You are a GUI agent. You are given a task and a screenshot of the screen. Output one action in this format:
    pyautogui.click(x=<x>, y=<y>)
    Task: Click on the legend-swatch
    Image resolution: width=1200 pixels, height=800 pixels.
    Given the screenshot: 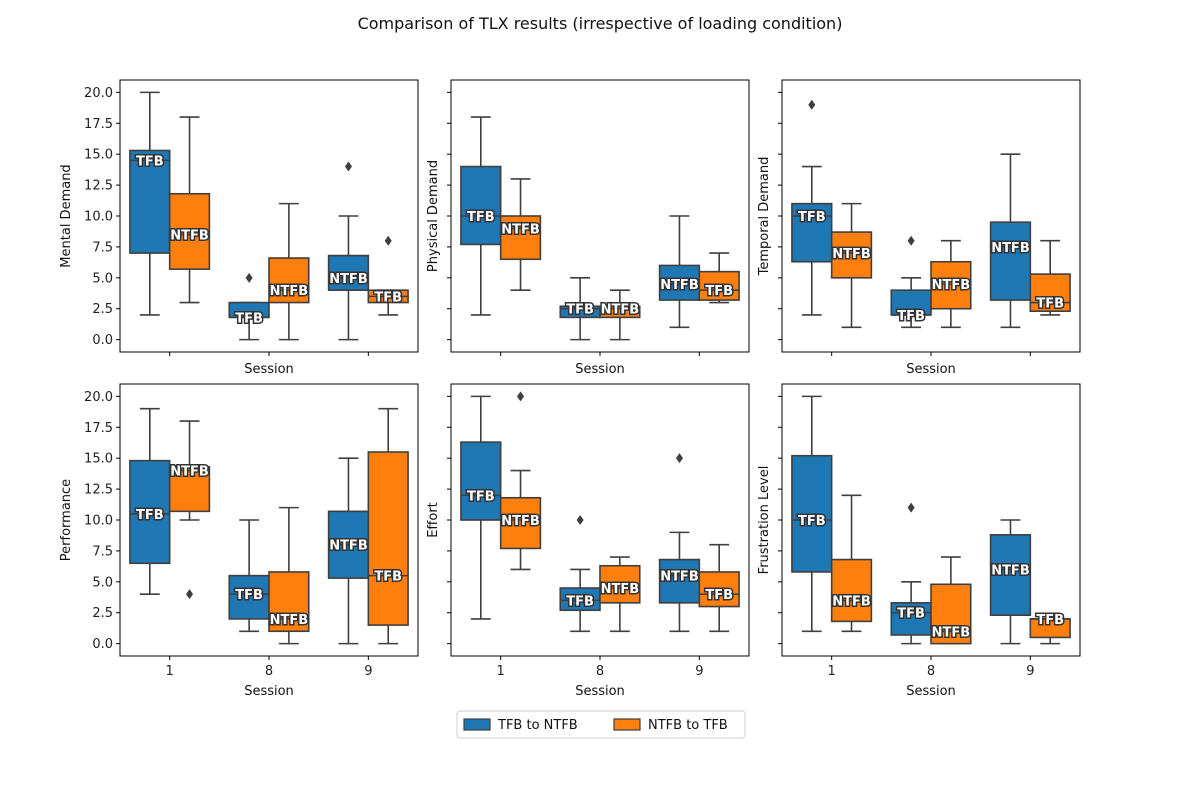 What is the action you would take?
    pyautogui.click(x=627, y=724)
    